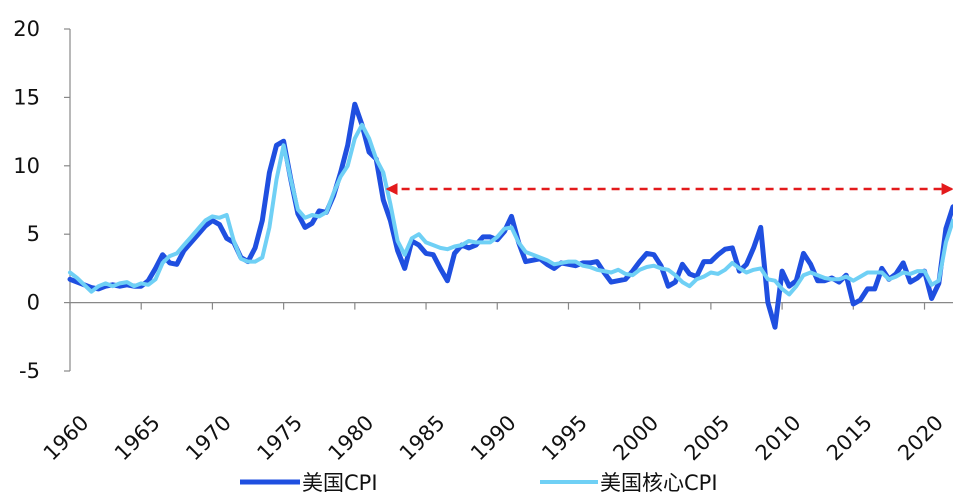  Describe the element at coordinates (42, 200) in the screenshot. I see `y-axis: 20 15 10 5 0 -5` at that location.